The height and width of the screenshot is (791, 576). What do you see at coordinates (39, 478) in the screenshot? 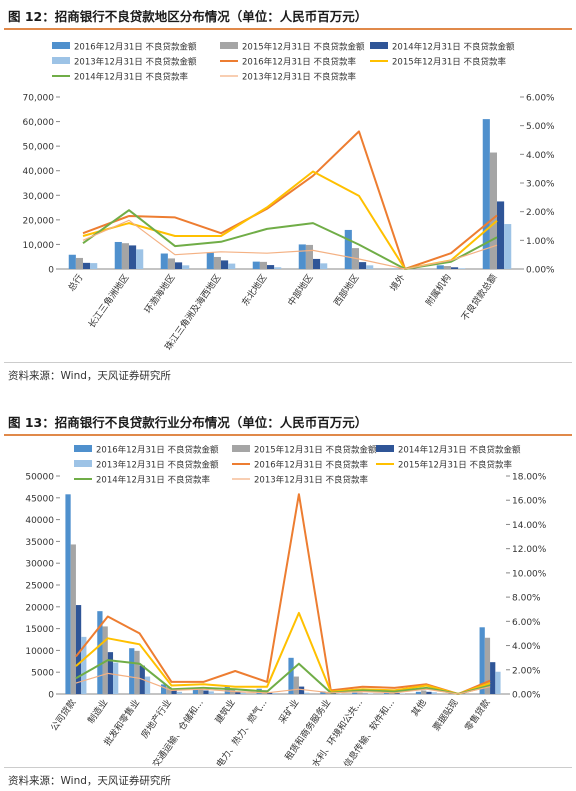
I see `y-left-tick-label: 50000` at bounding box center [39, 478].